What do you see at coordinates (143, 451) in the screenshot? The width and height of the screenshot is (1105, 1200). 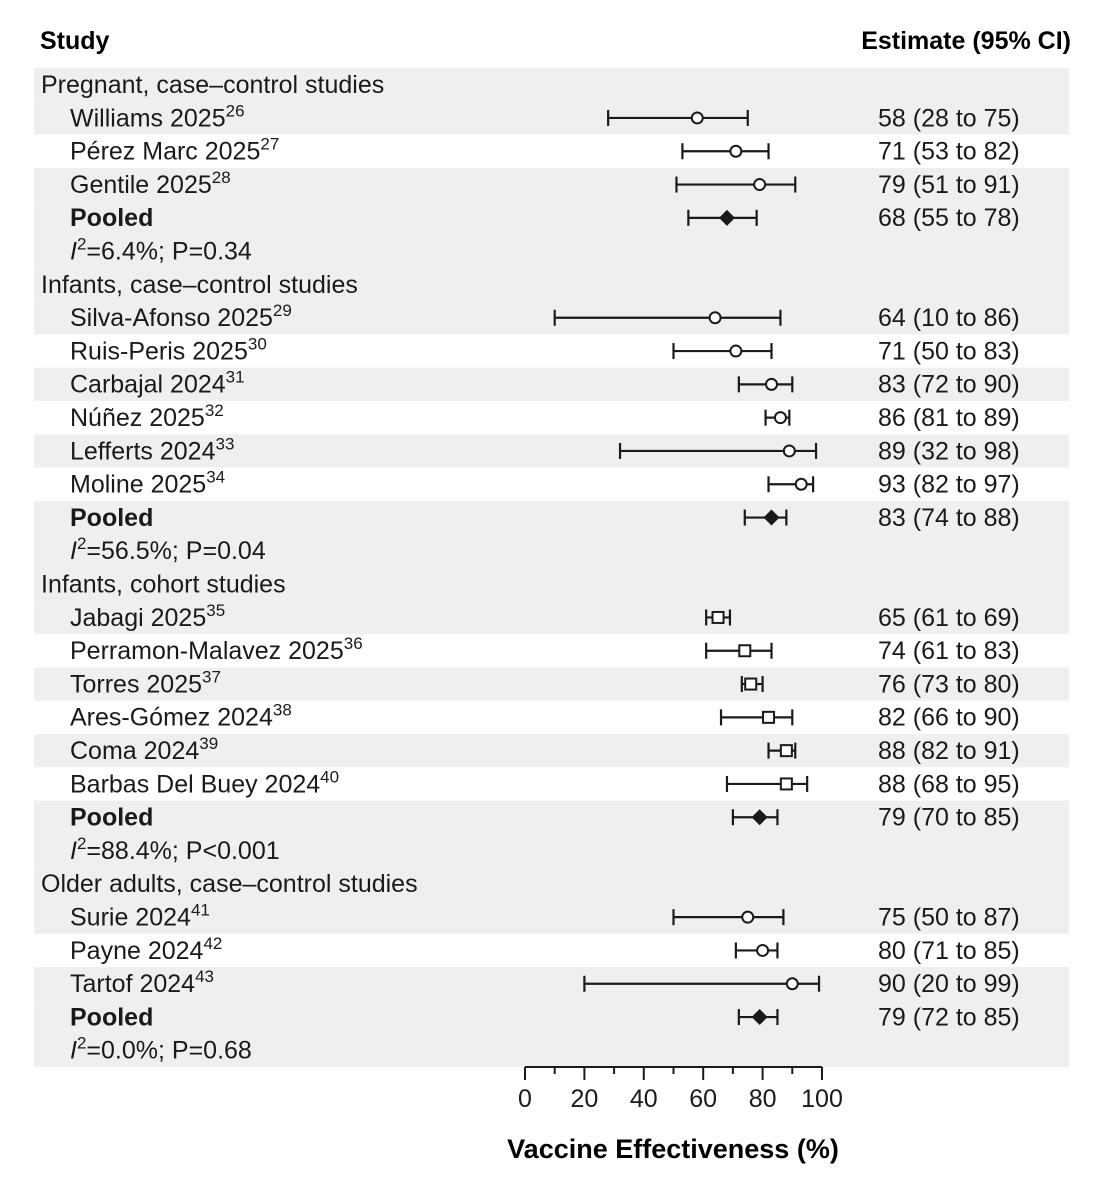 I see `study-author: Lefferts 2024` at bounding box center [143, 451].